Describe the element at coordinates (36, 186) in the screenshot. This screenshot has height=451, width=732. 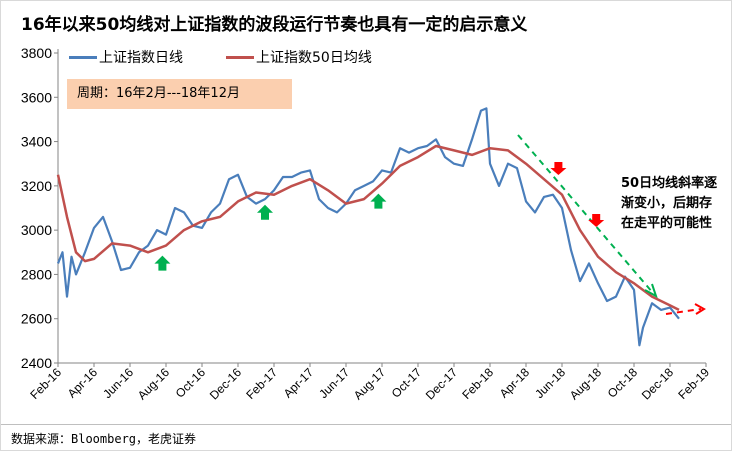
I see `y-tick-label: 3200` at that location.